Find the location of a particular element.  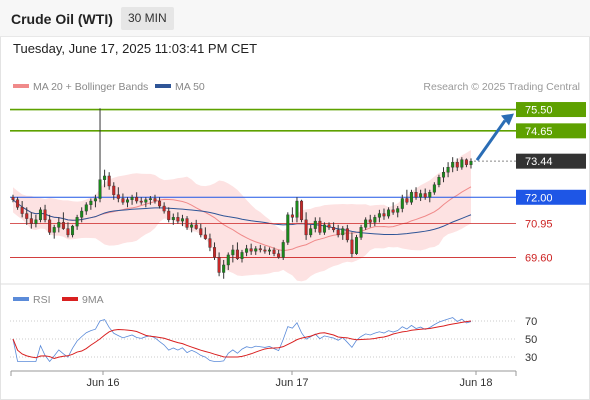

forecast-arrowhead is located at coordinates (507, 119).